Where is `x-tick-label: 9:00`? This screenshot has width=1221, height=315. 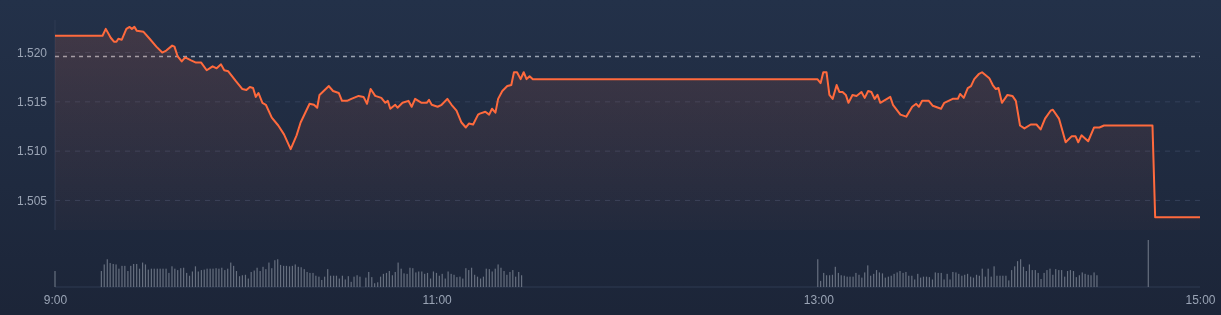
x-tick-label: 9:00 is located at coordinates (55, 299).